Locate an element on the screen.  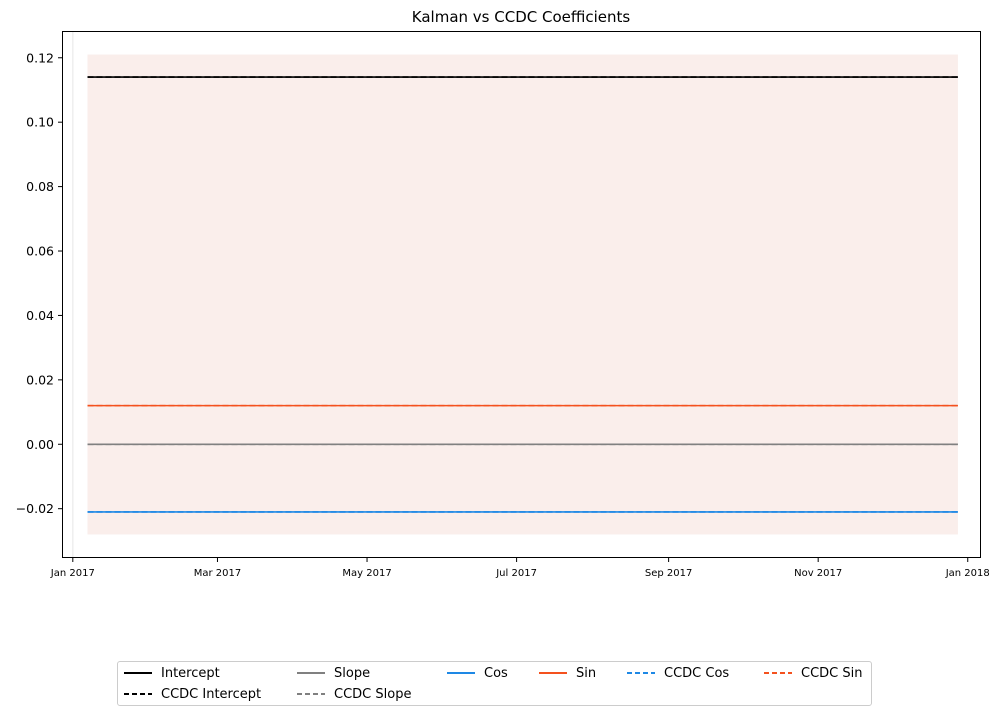
x-tick-label: Sep 2017 is located at coordinates (668, 573).